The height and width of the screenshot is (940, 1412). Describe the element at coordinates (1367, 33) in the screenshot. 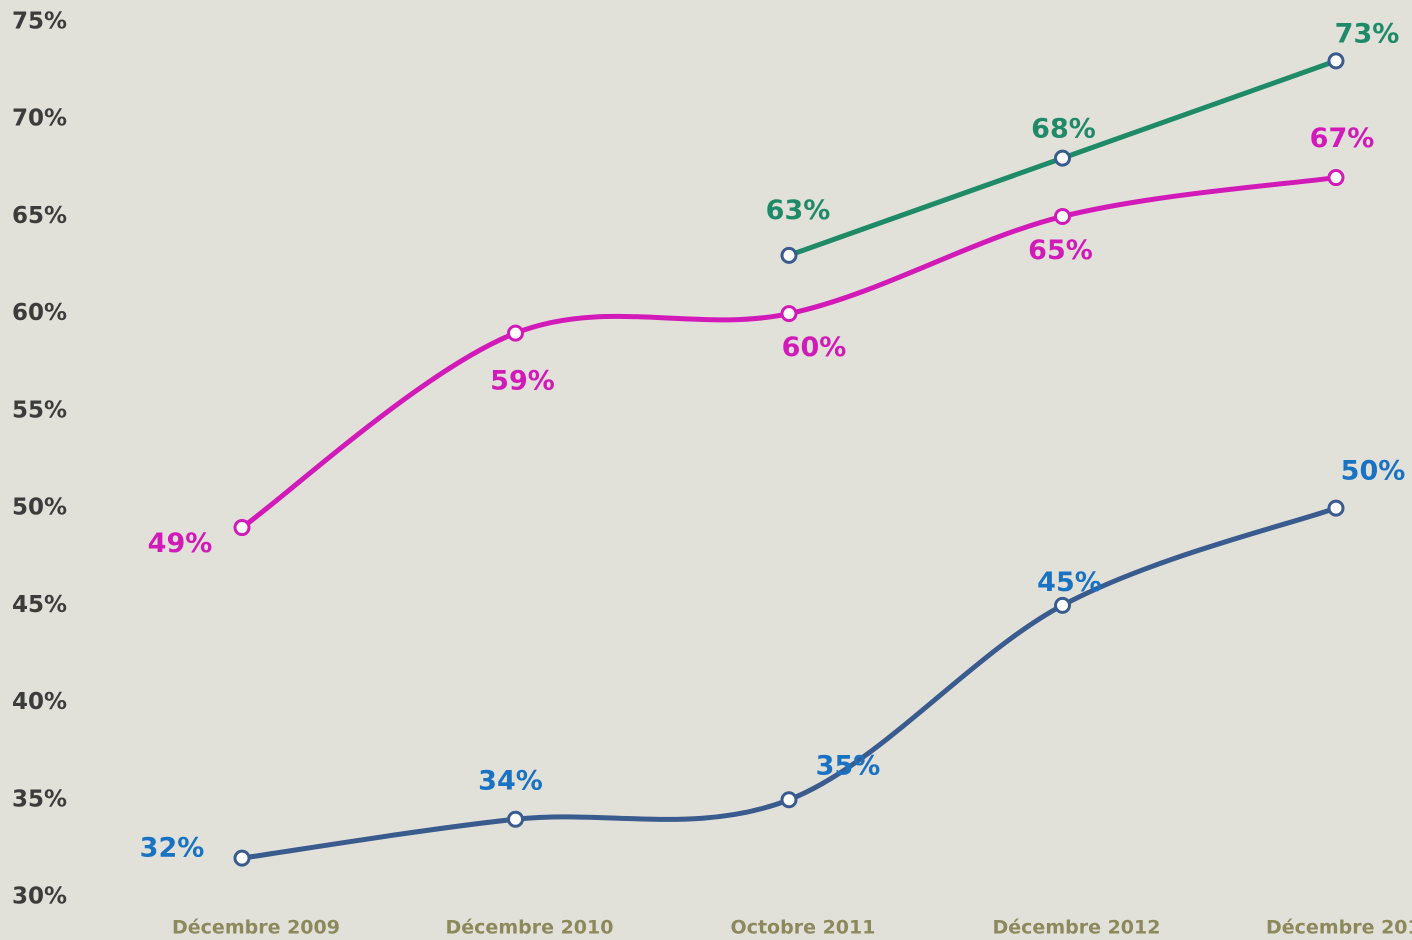

I see `data-label: 73%` at that location.